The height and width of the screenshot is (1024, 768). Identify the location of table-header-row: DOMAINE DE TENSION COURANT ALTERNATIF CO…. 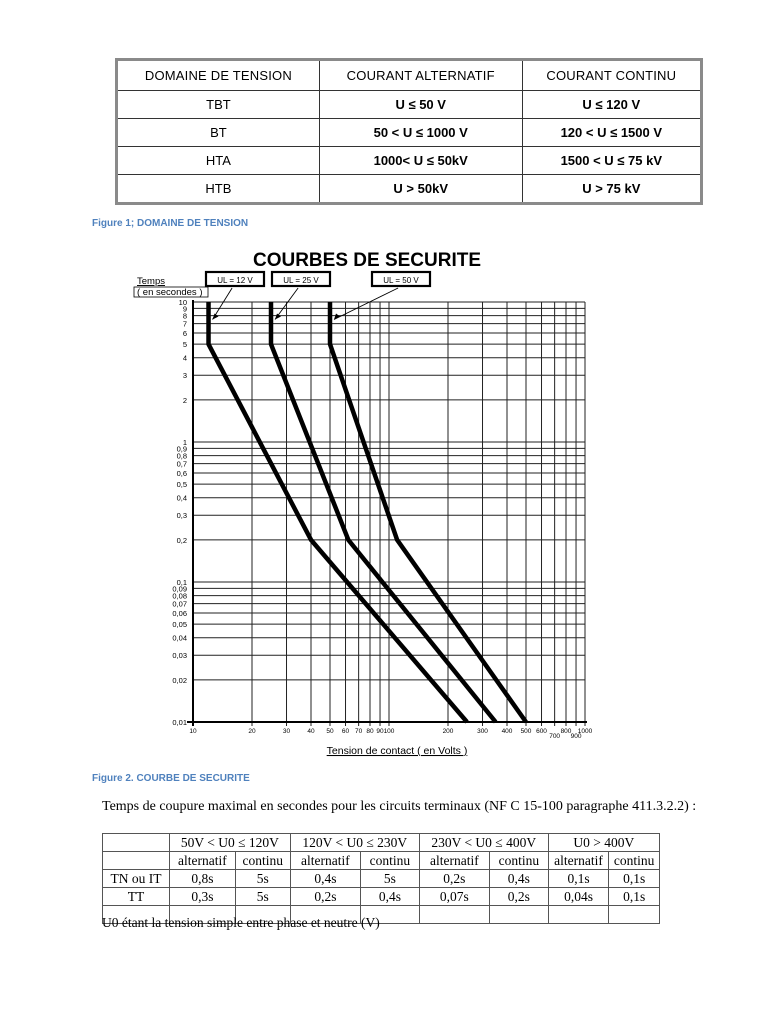
(409, 75).